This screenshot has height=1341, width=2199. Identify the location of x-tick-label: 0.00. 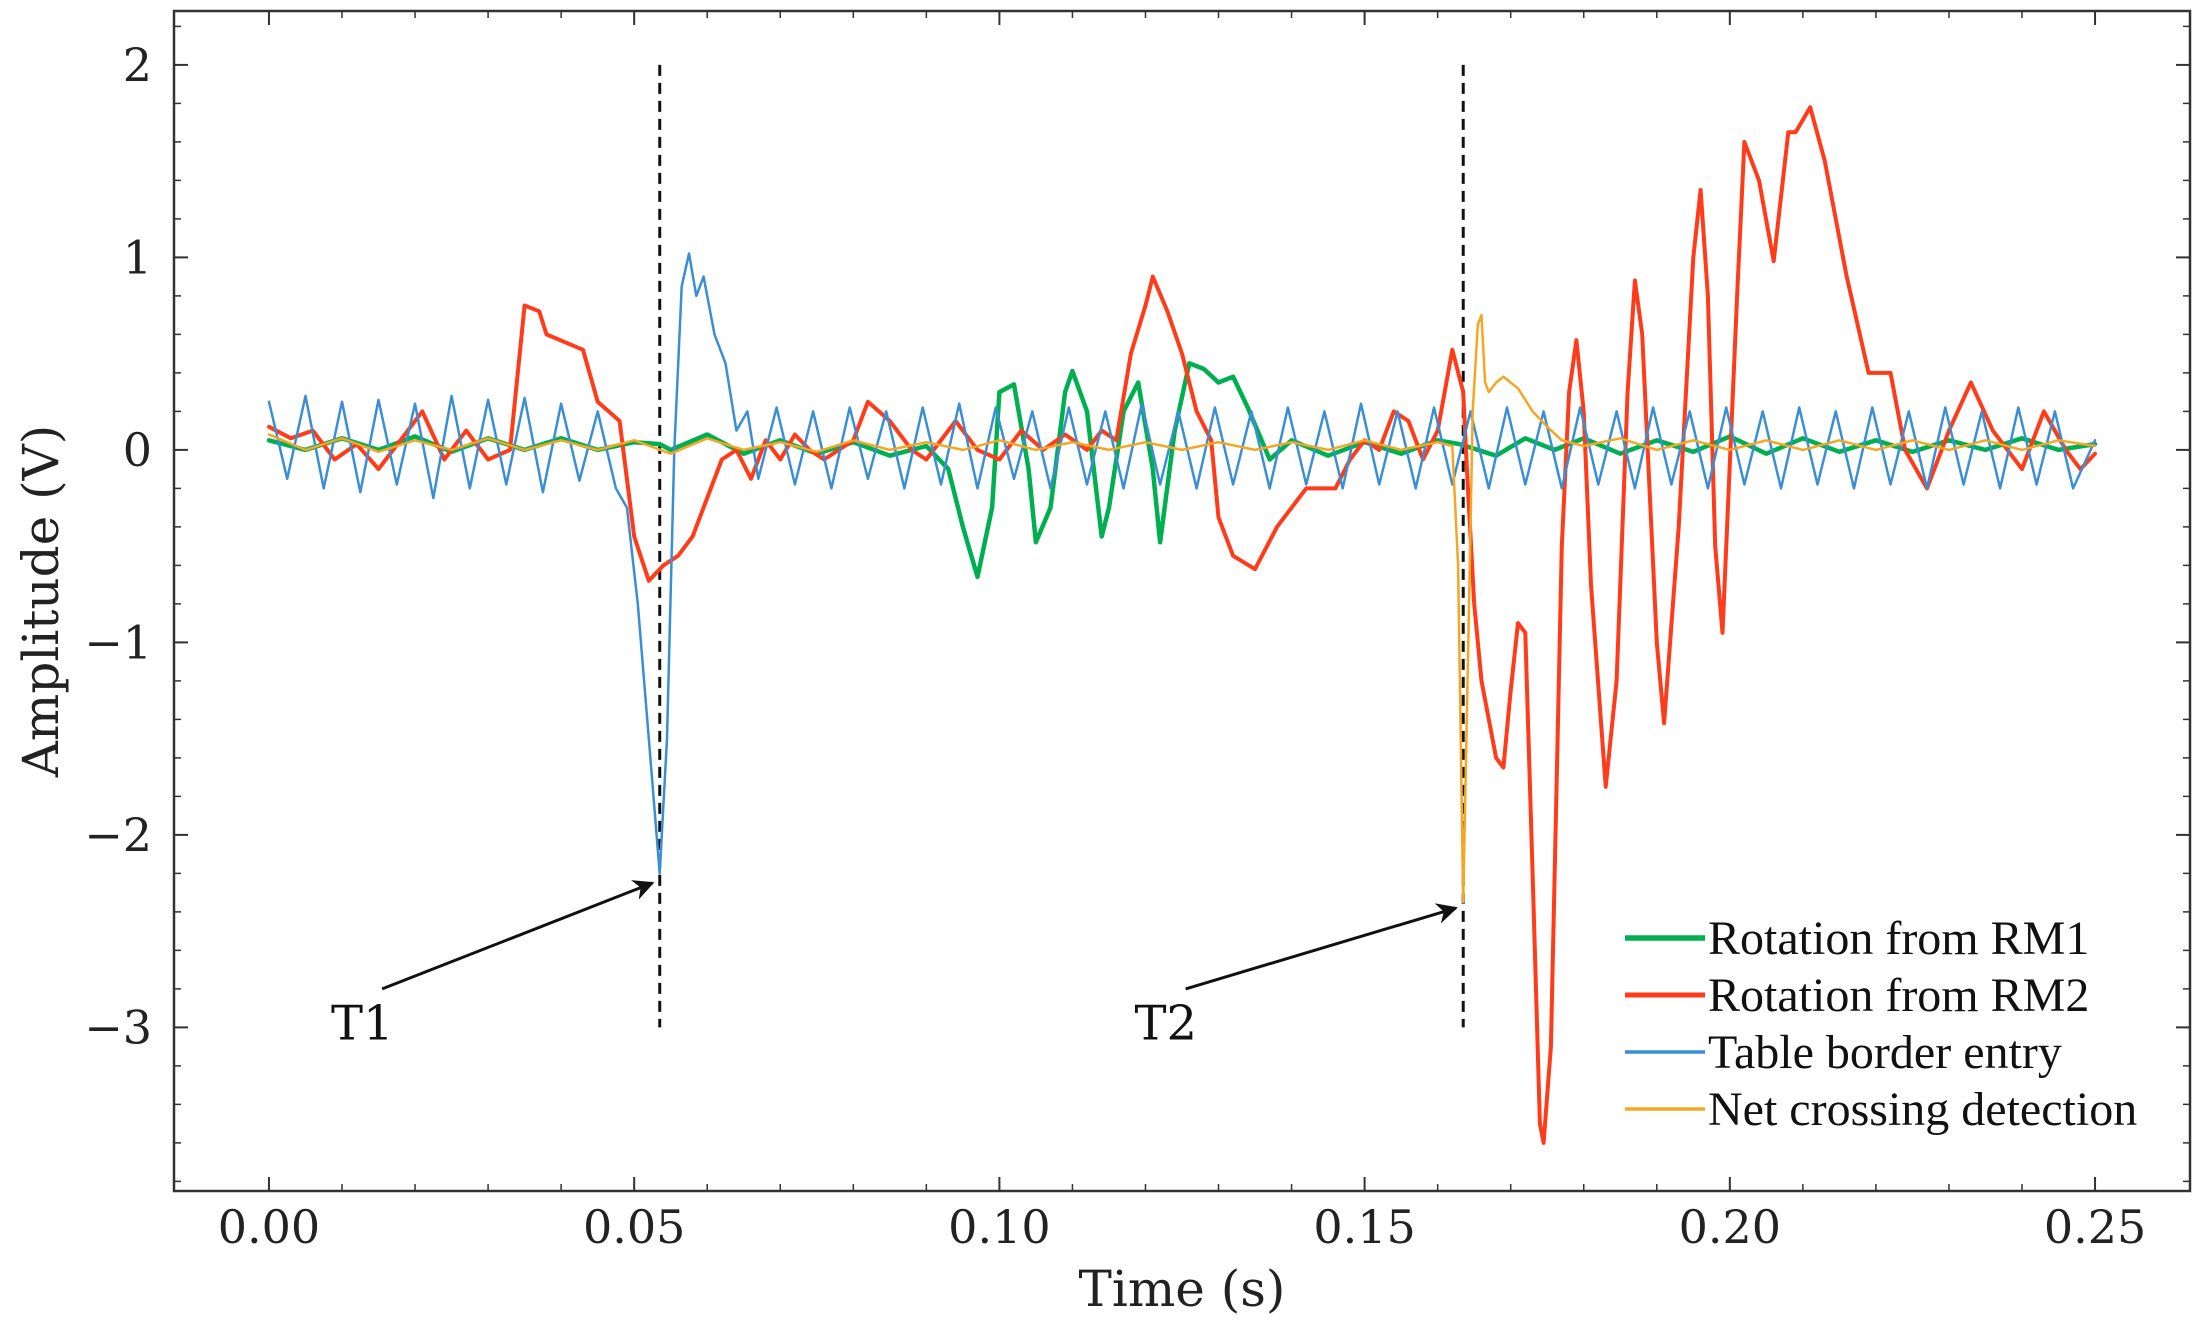
(269, 1227).